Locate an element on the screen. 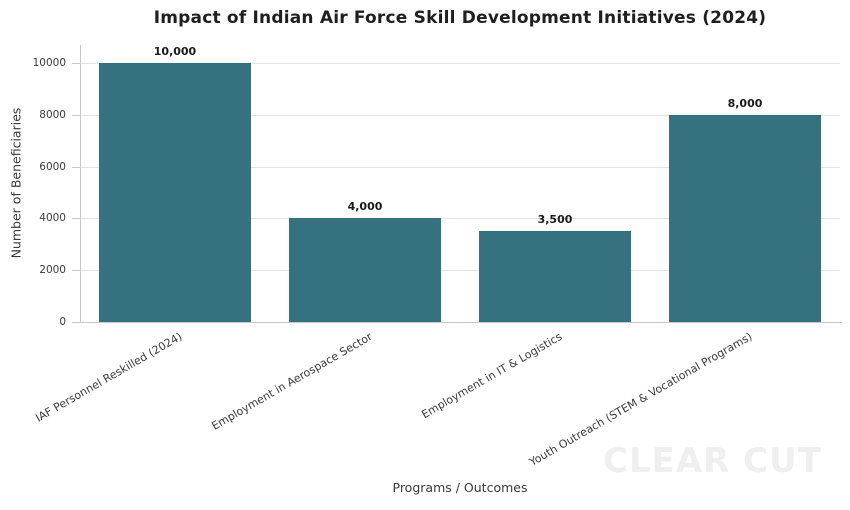 This screenshot has height=510, width=850. y-tick-label: 10000 is located at coordinates (49, 63).